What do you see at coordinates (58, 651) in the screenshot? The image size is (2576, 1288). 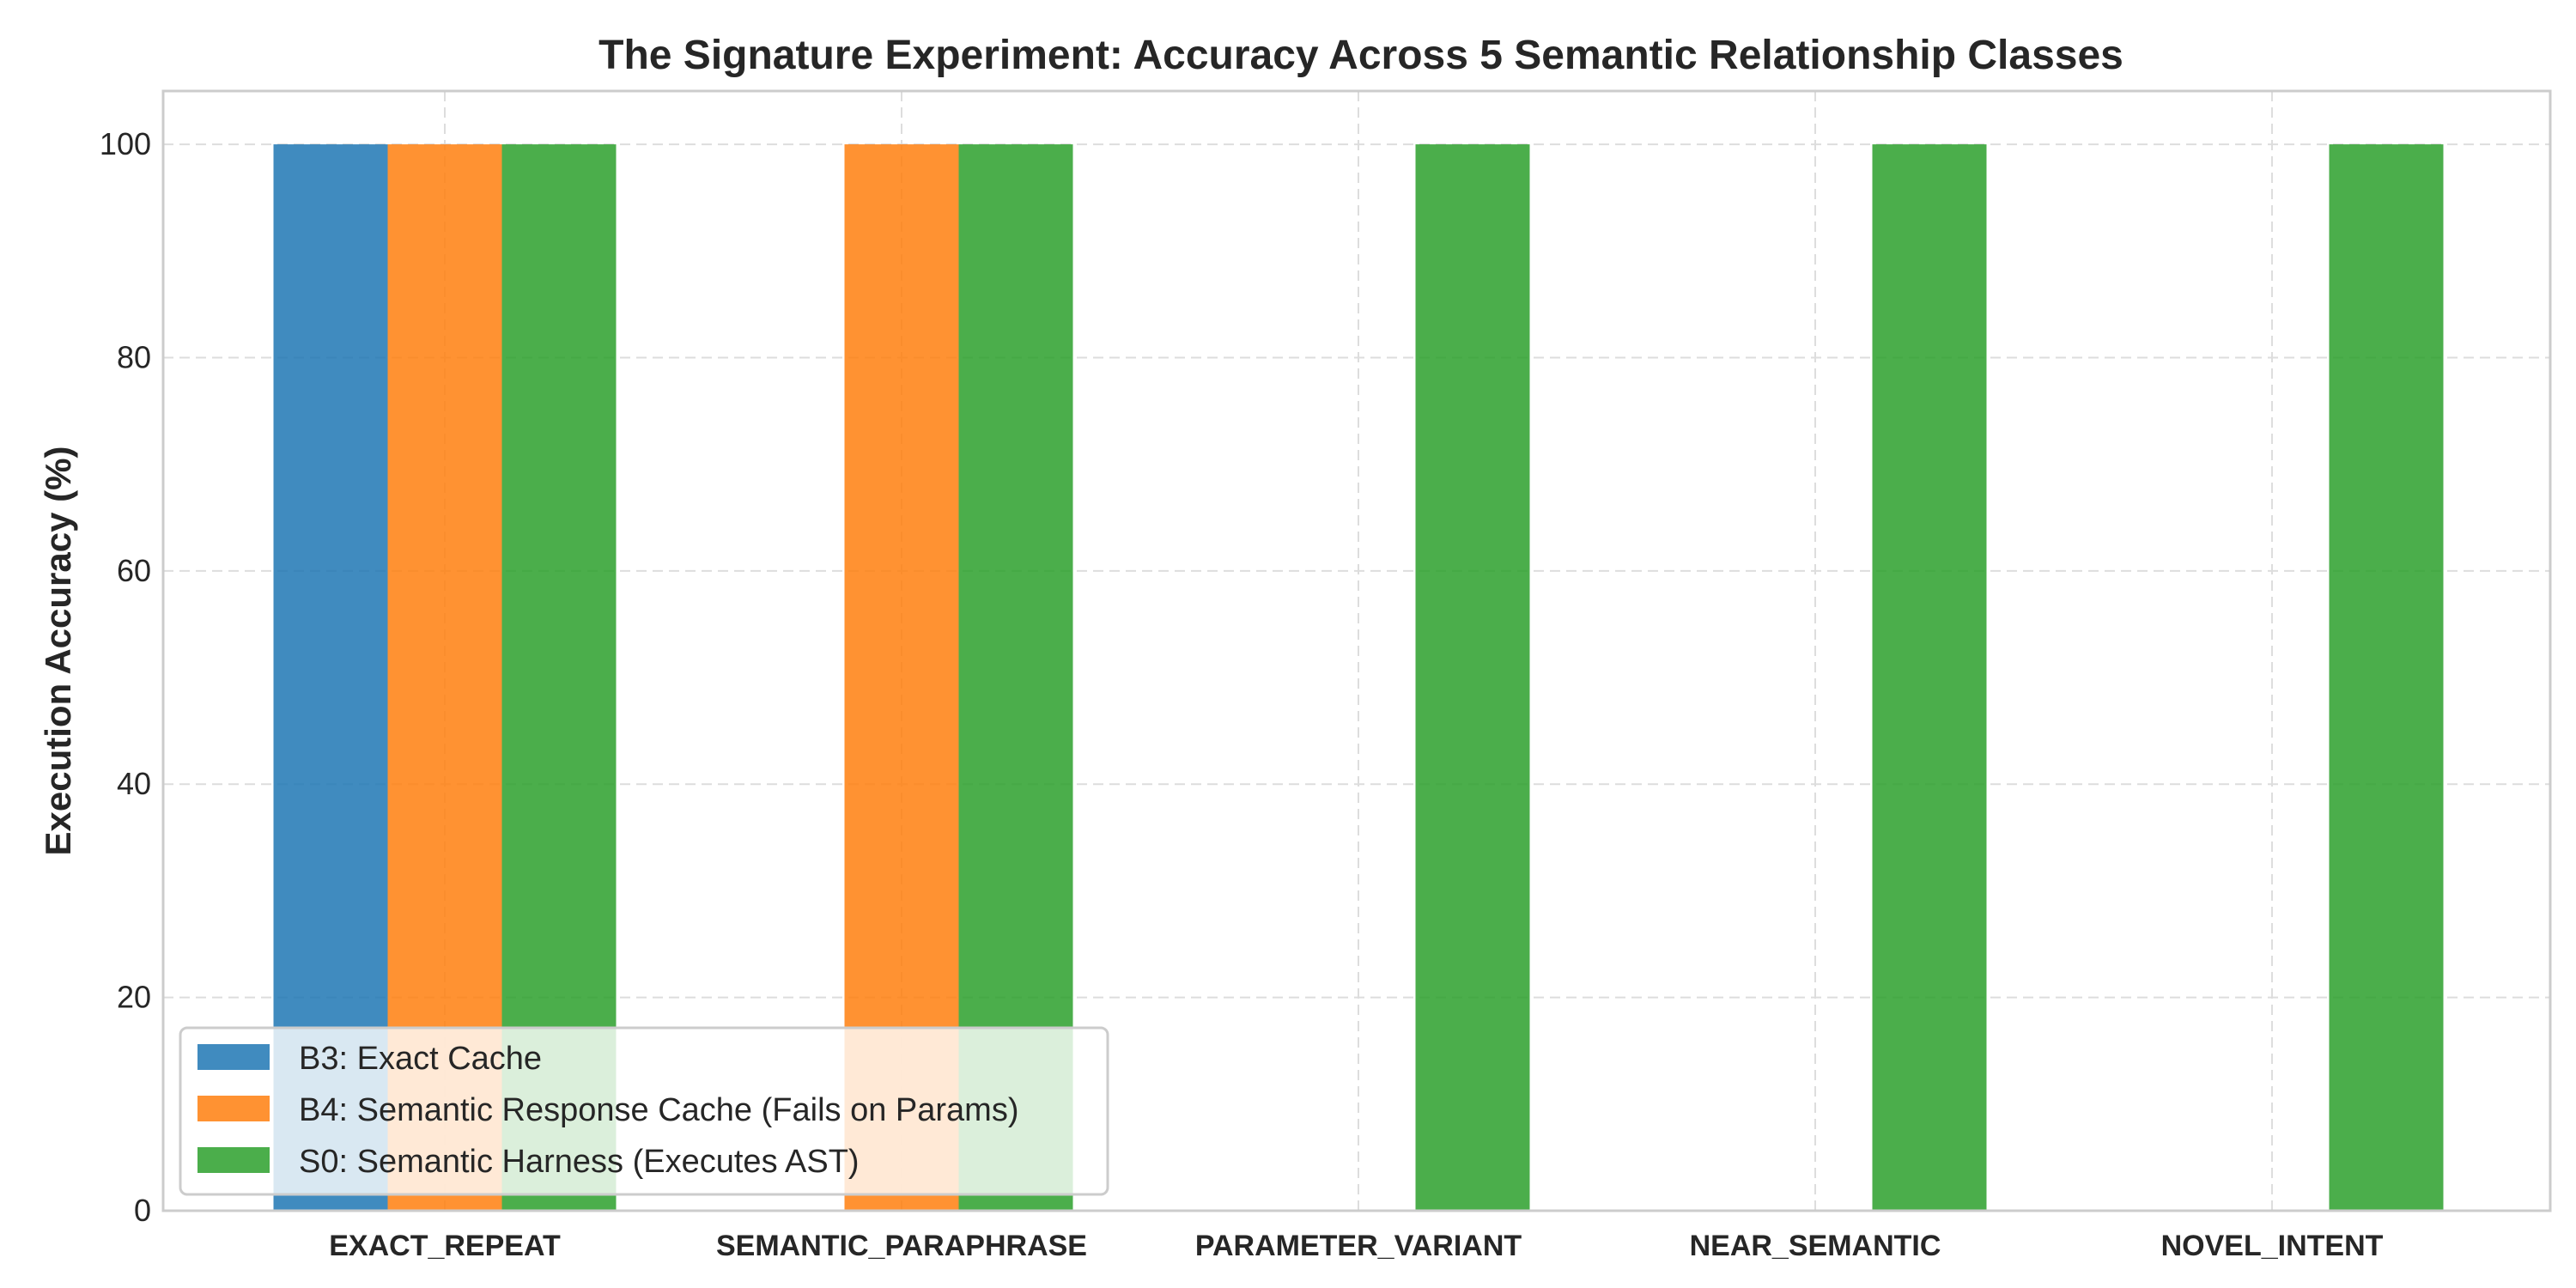 I see `y-axis-label: Execution Accuracy (%)` at bounding box center [58, 651].